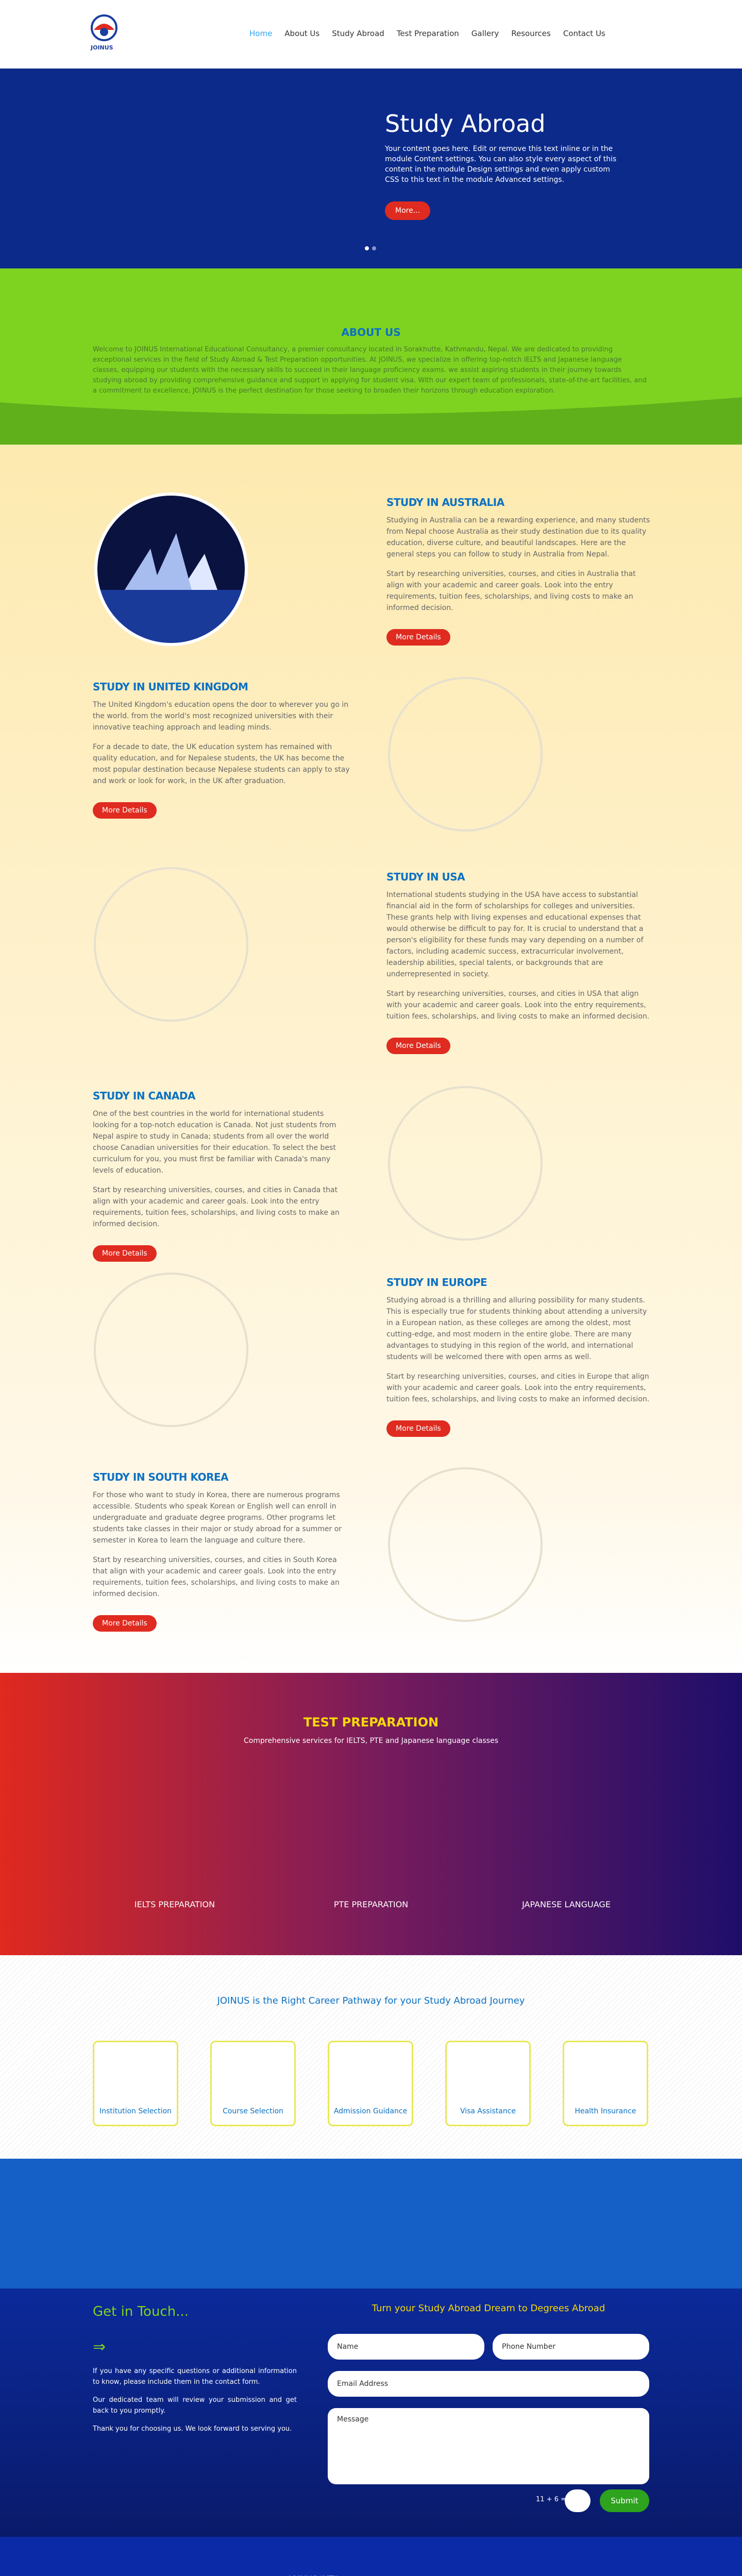 The height and width of the screenshot is (2576, 742). Describe the element at coordinates (485, 33) in the screenshot. I see `nav-link: Gallery` at that location.